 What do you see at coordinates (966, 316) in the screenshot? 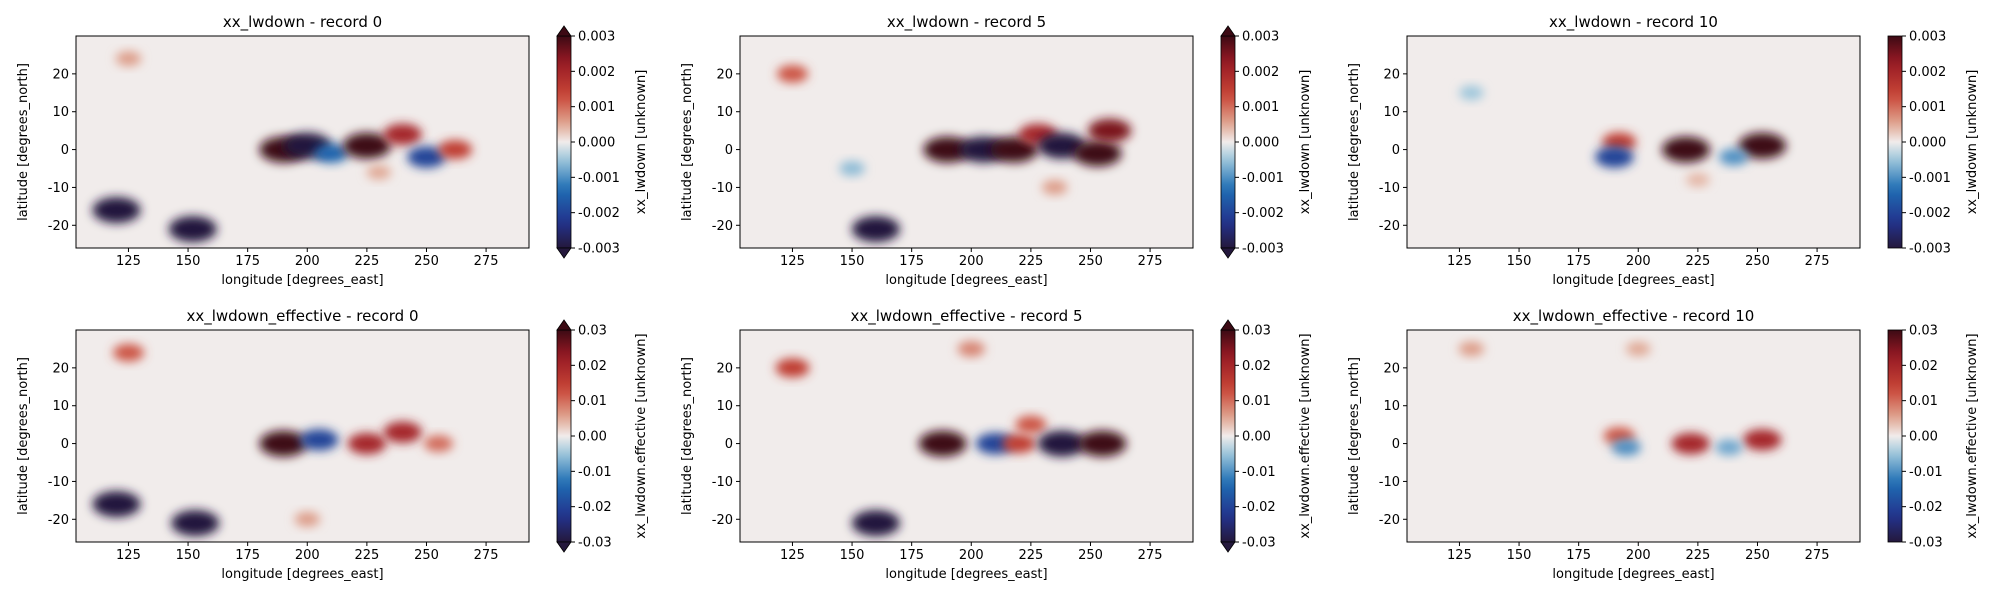
I see `chart-title: xx_lwdown_effective - record 5` at bounding box center [966, 316].